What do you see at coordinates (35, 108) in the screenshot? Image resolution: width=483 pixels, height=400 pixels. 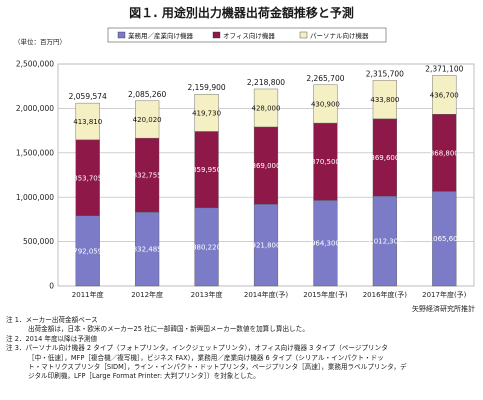 I see `y-tick-label: 2,000,000` at bounding box center [35, 108].